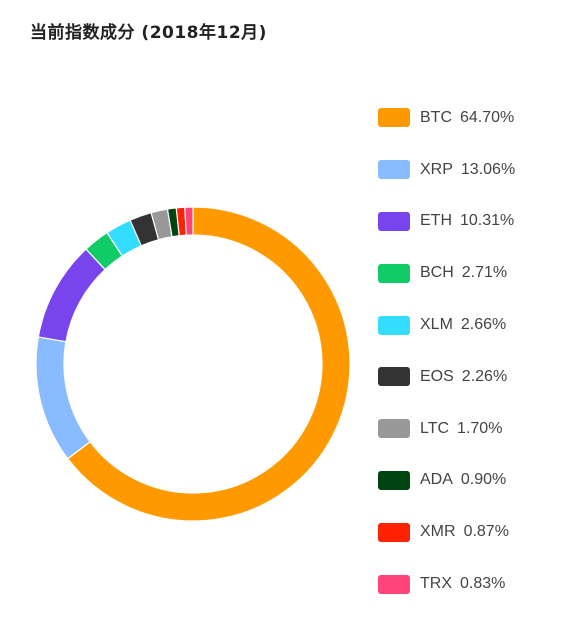 This screenshot has width=588, height=640. Describe the element at coordinates (437, 376) in the screenshot. I see `legend-series-name: EOS` at that location.